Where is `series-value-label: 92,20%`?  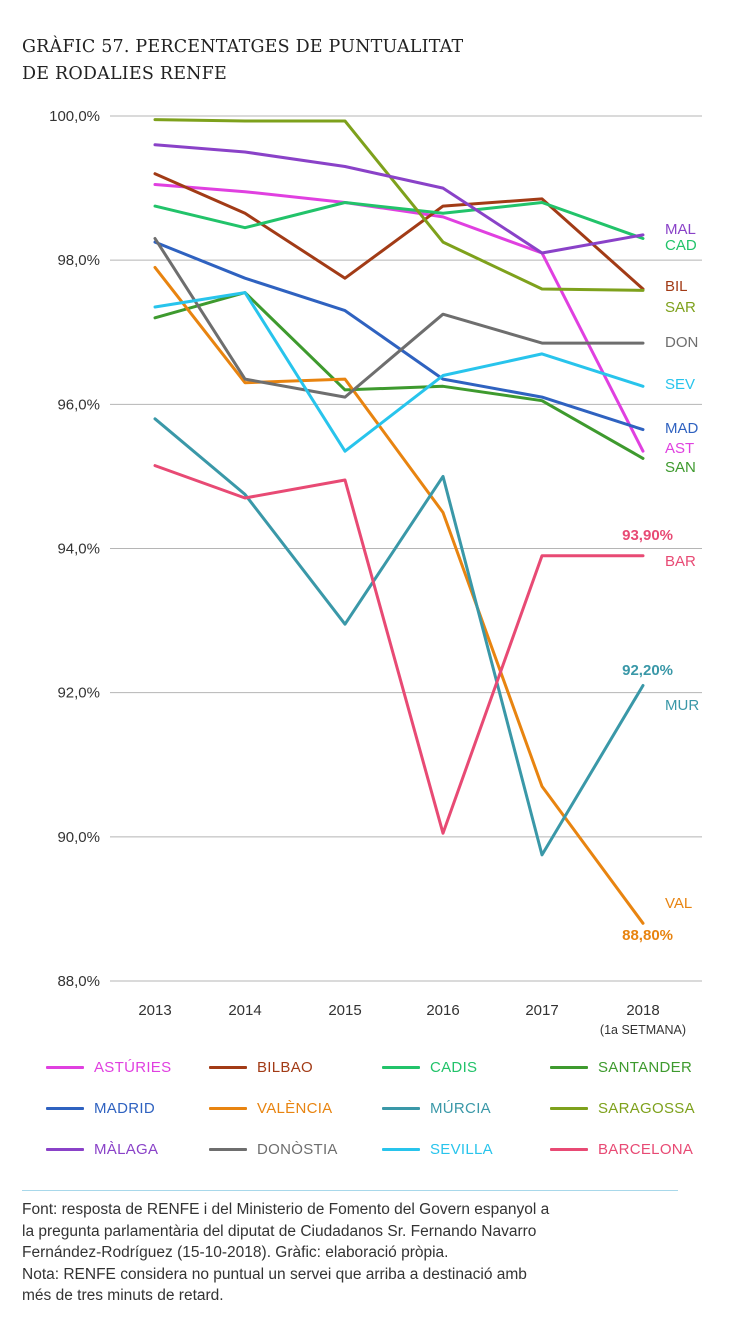 series-value-label: 92,20% is located at coordinates (647, 670).